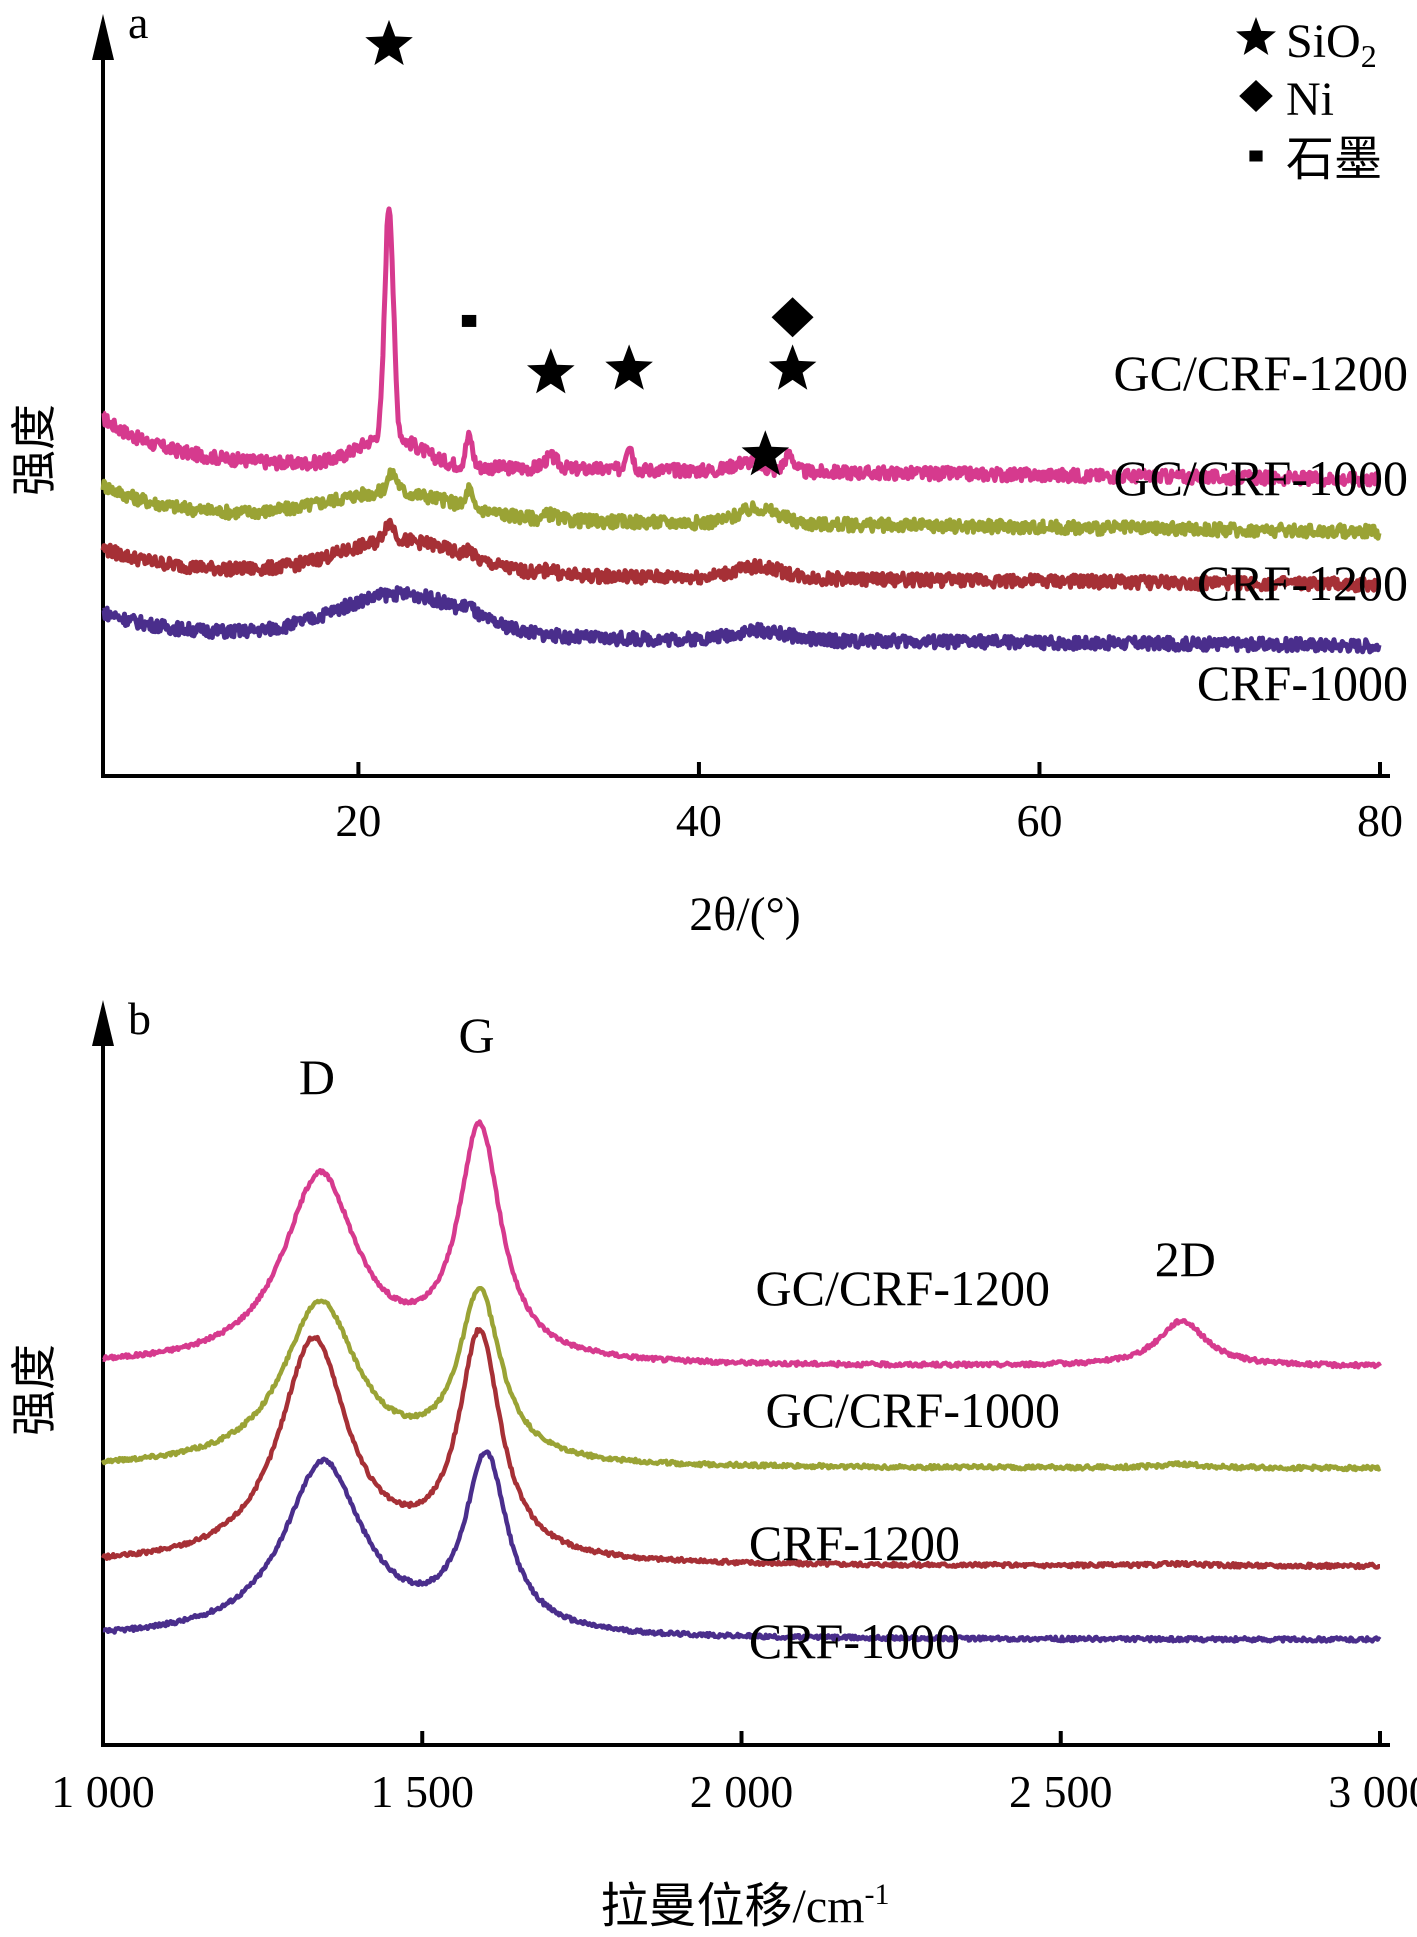 The width and height of the screenshot is (1417, 1937). What do you see at coordinates (103, 37) in the screenshot?
I see `panel-a-y-axis-arrow` at bounding box center [103, 37].